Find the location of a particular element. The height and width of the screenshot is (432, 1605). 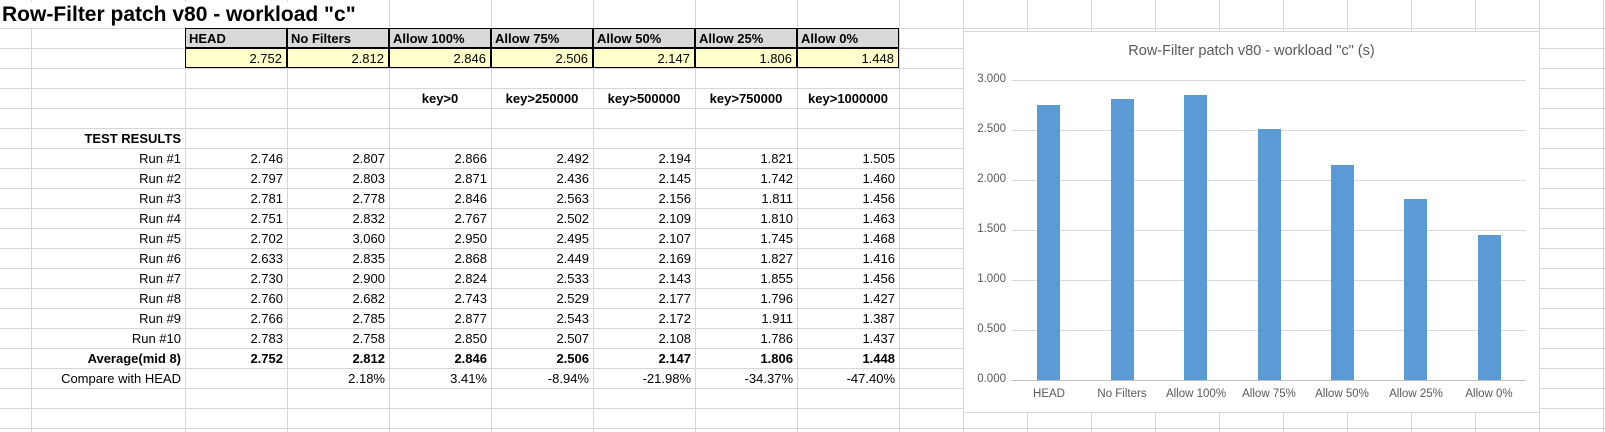

value-cell: 2.835 is located at coordinates (368, 258).